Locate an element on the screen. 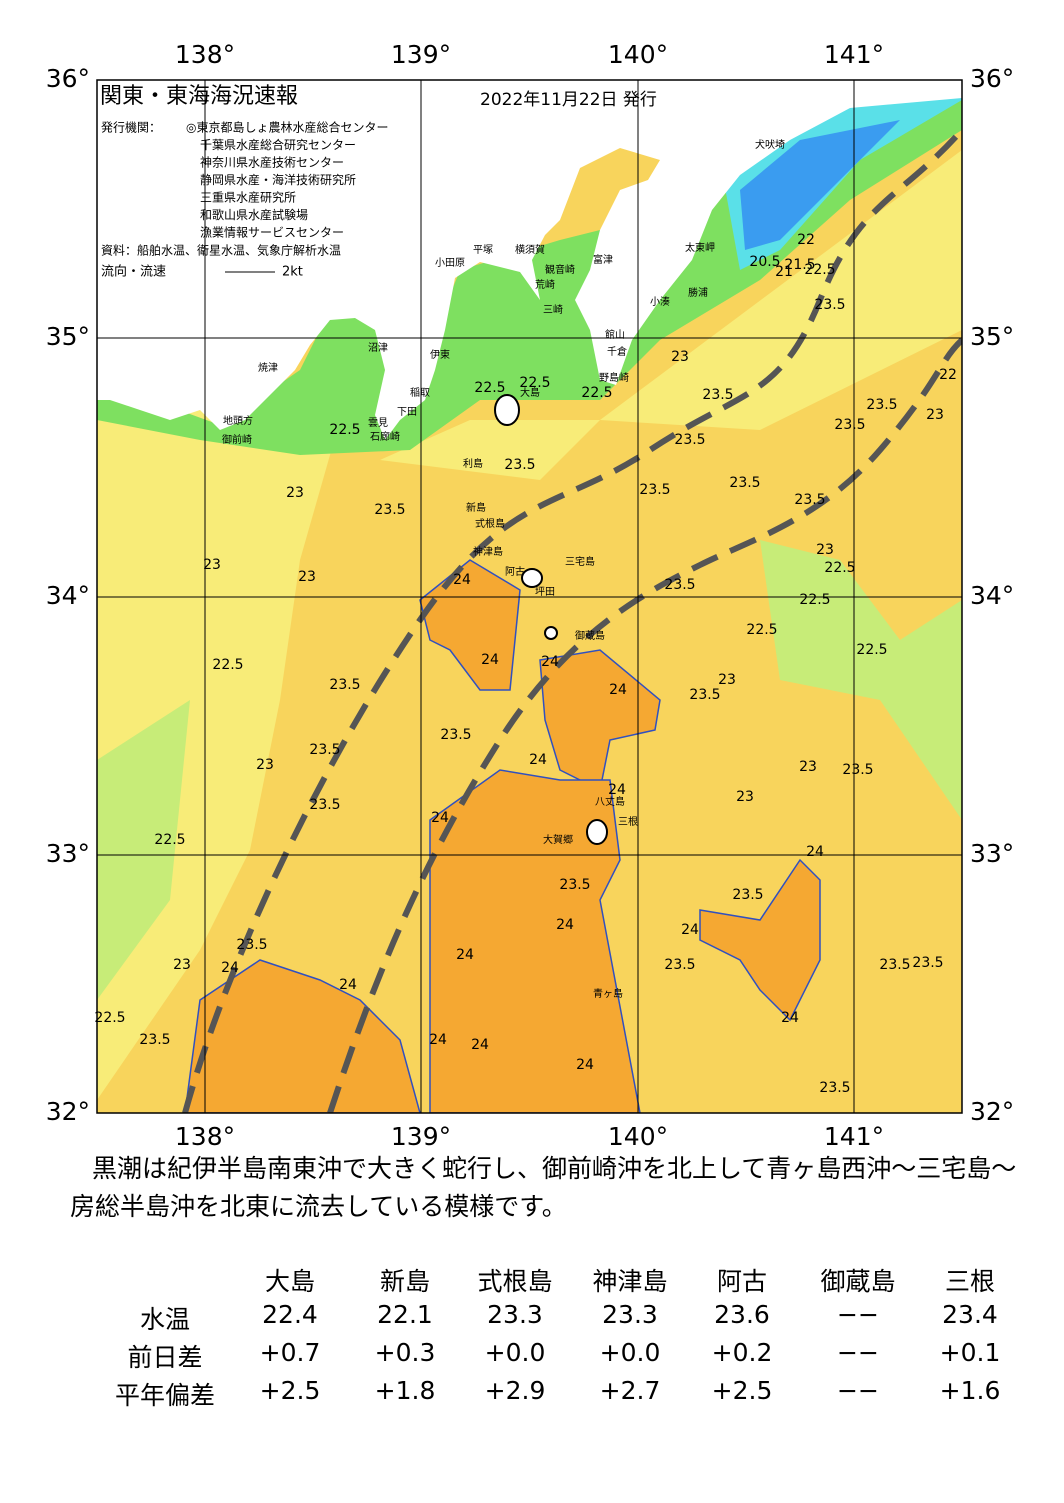 This screenshot has width=1064, height=1503. place-name: 観音崎 is located at coordinates (560, 269).